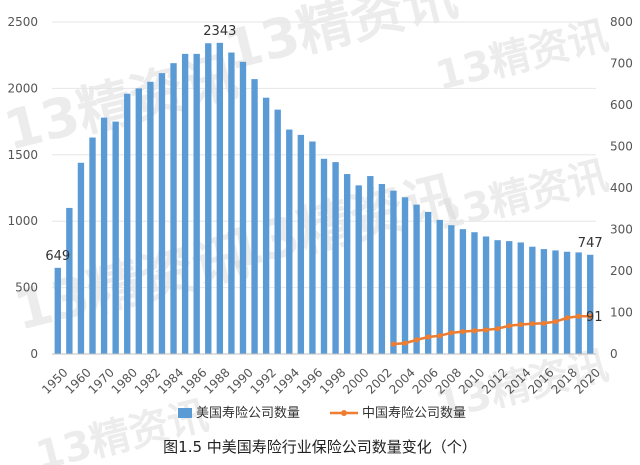 This screenshot has width=640, height=465. What do you see at coordinates (263, 380) in the screenshot?
I see `x-tick-label: 1992` at bounding box center [263, 380].